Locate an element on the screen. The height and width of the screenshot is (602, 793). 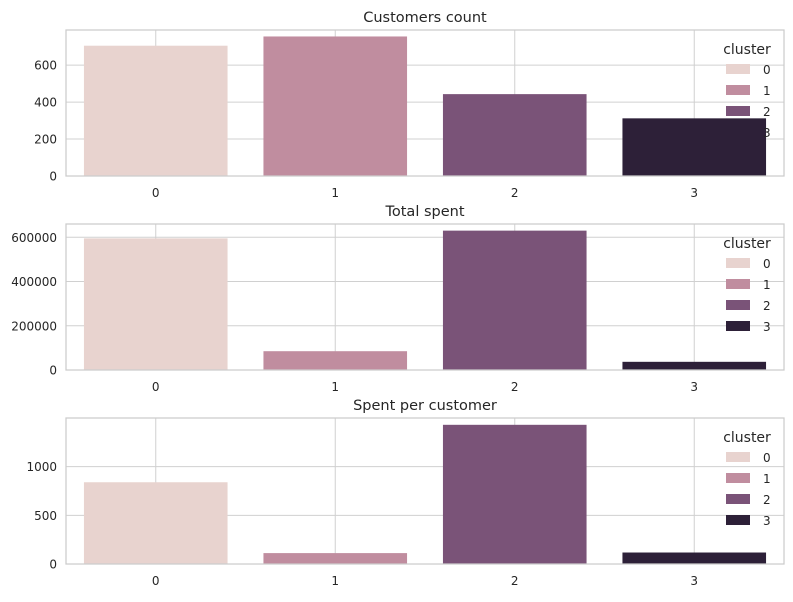
y-tick-label: 600 is located at coordinates (45, 66).